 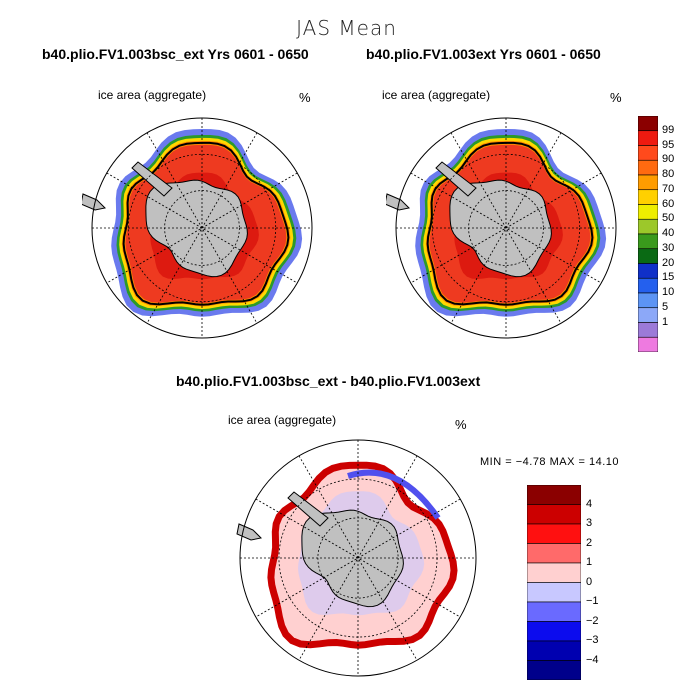 What do you see at coordinates (592, 620) in the screenshot?
I see `colorbar-tick-label: −2` at bounding box center [592, 620].